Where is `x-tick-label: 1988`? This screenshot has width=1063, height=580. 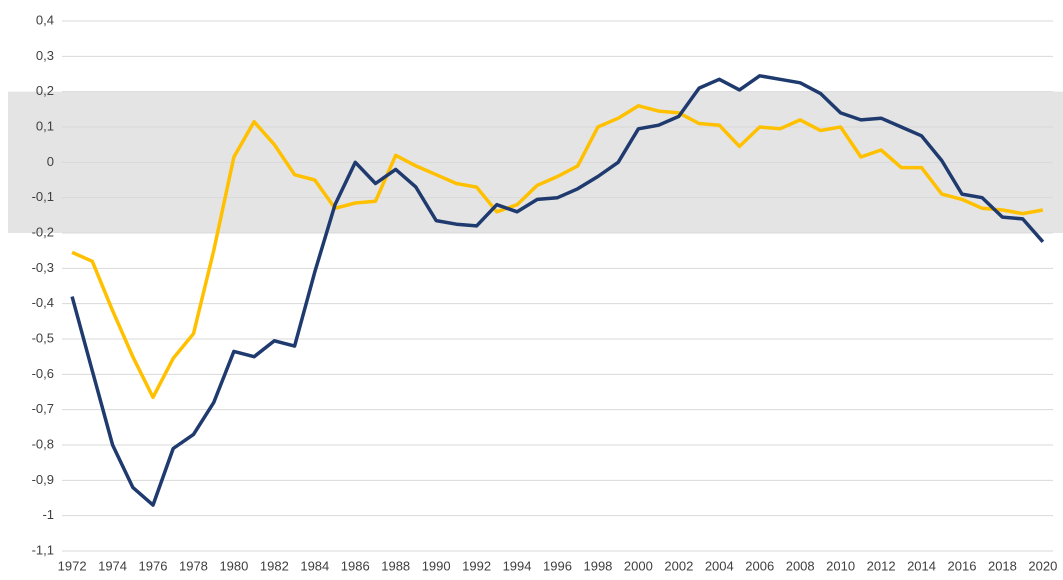 x-tick-label: 1988 is located at coordinates (395, 565).